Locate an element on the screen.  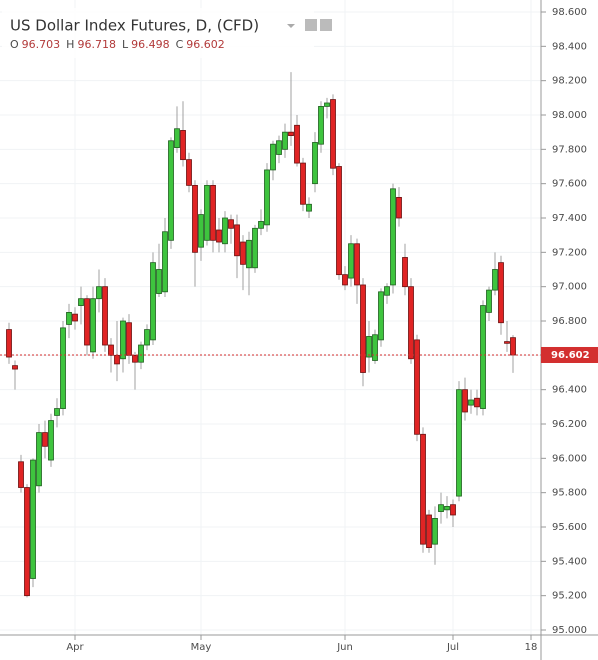
y-tick-label: 97.600 is located at coordinates (569, 184).